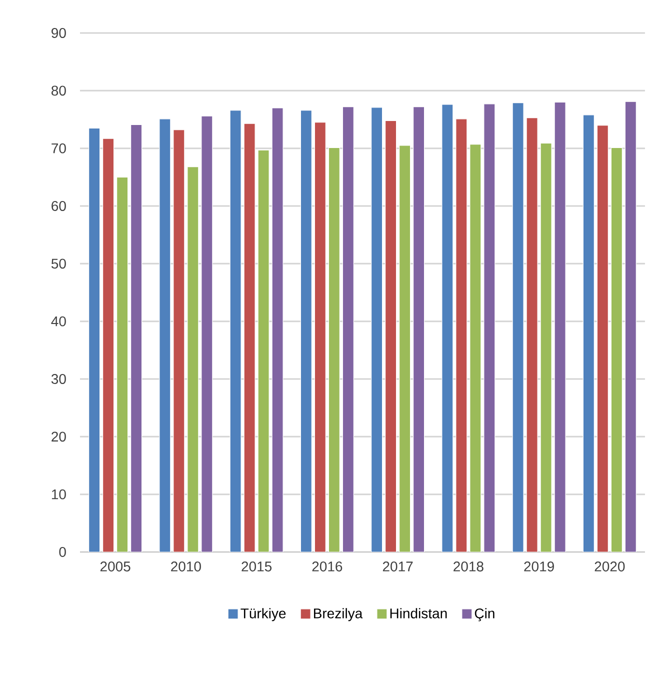 This screenshot has width=666, height=675. What do you see at coordinates (58, 379) in the screenshot?
I see `y-tick-label: 30` at bounding box center [58, 379].